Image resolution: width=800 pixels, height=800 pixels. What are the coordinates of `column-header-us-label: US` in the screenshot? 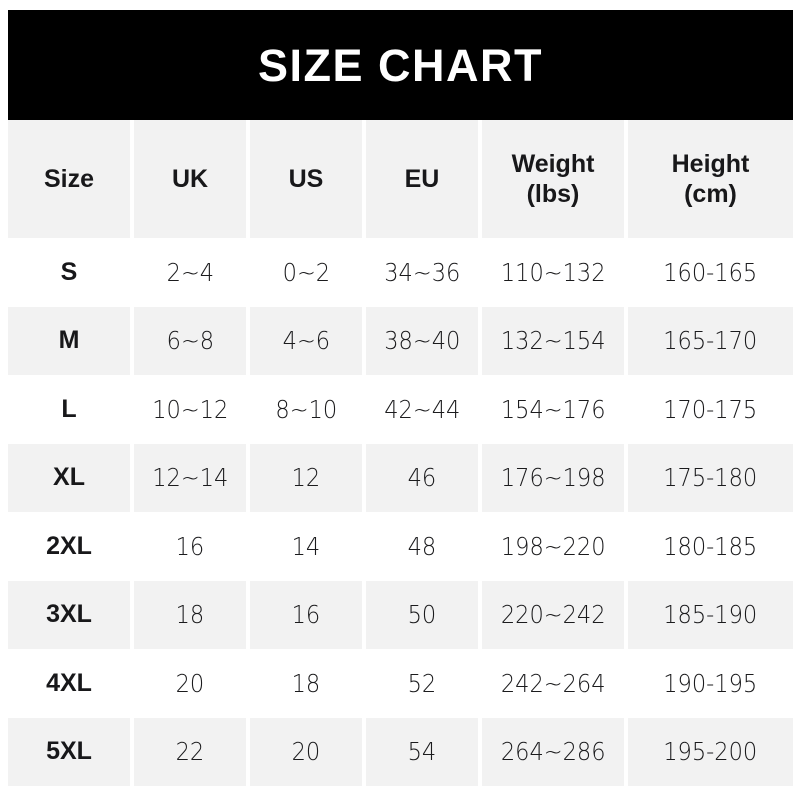 It's located at (306, 178).